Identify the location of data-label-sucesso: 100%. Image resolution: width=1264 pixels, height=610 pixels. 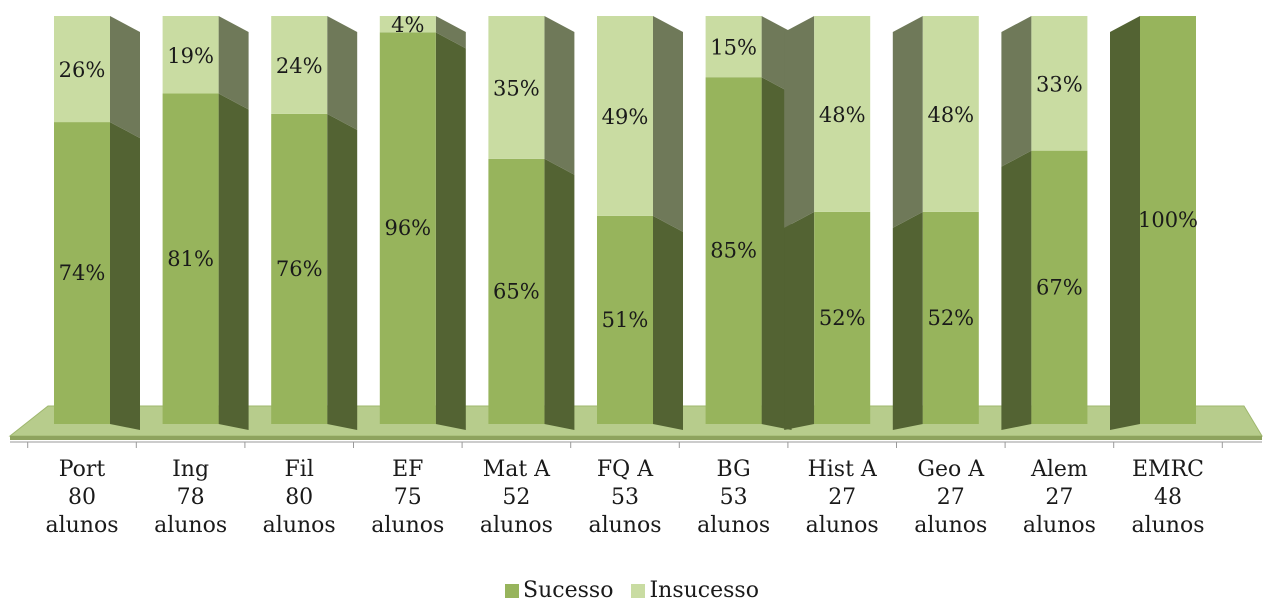
(1168, 220).